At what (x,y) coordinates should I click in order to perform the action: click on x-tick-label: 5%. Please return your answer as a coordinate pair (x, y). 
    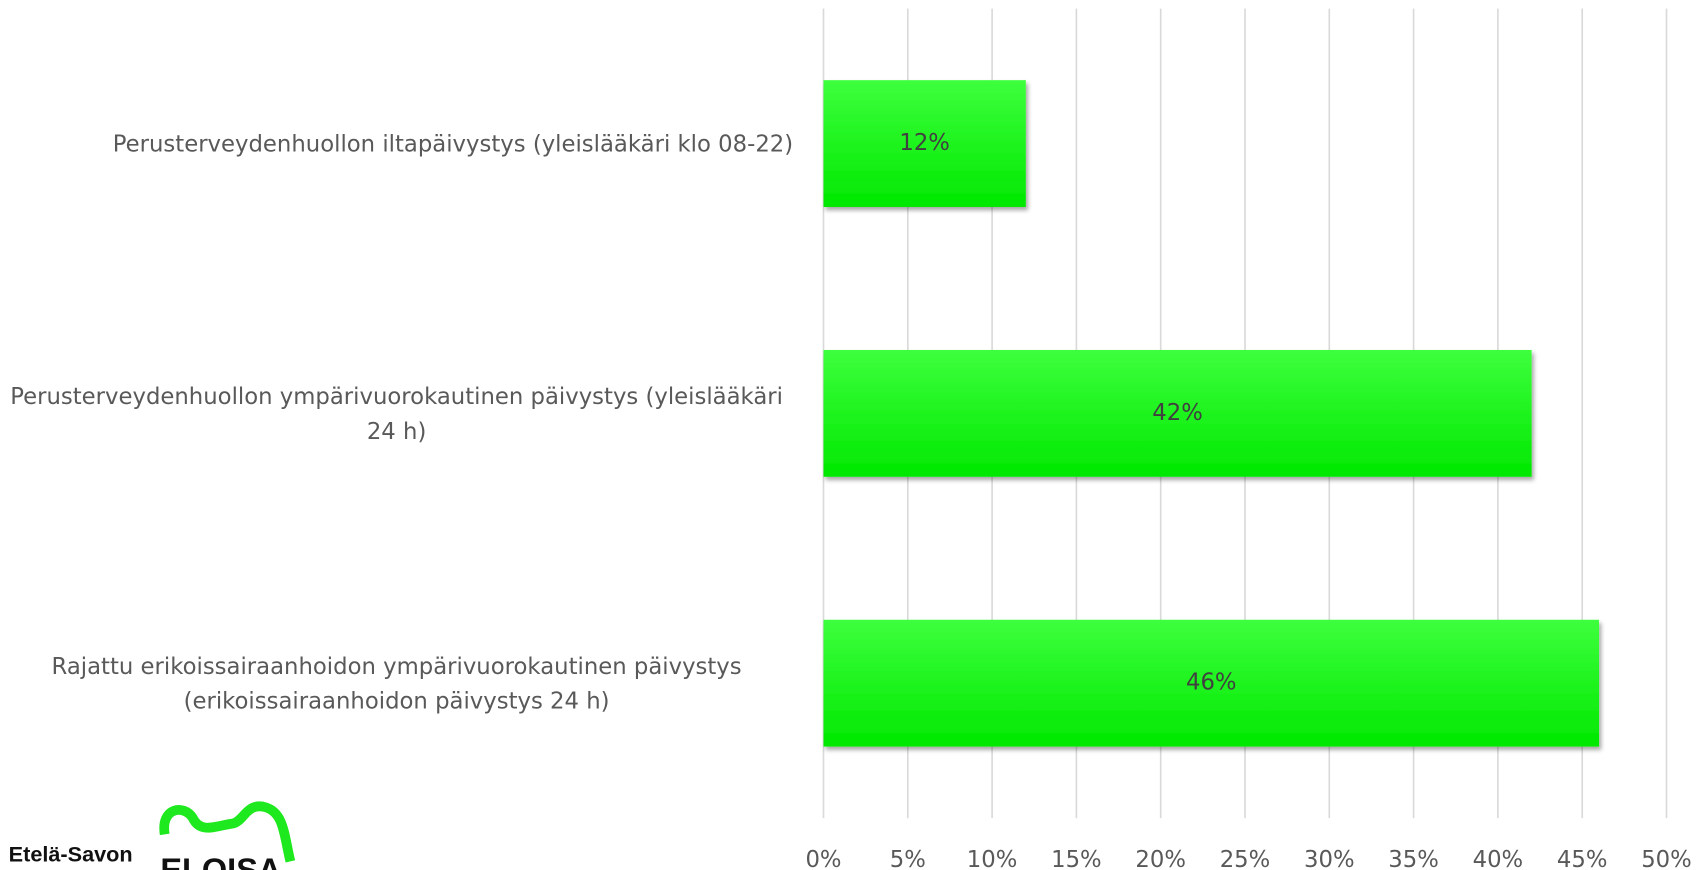
    Looking at the image, I should click on (908, 858).